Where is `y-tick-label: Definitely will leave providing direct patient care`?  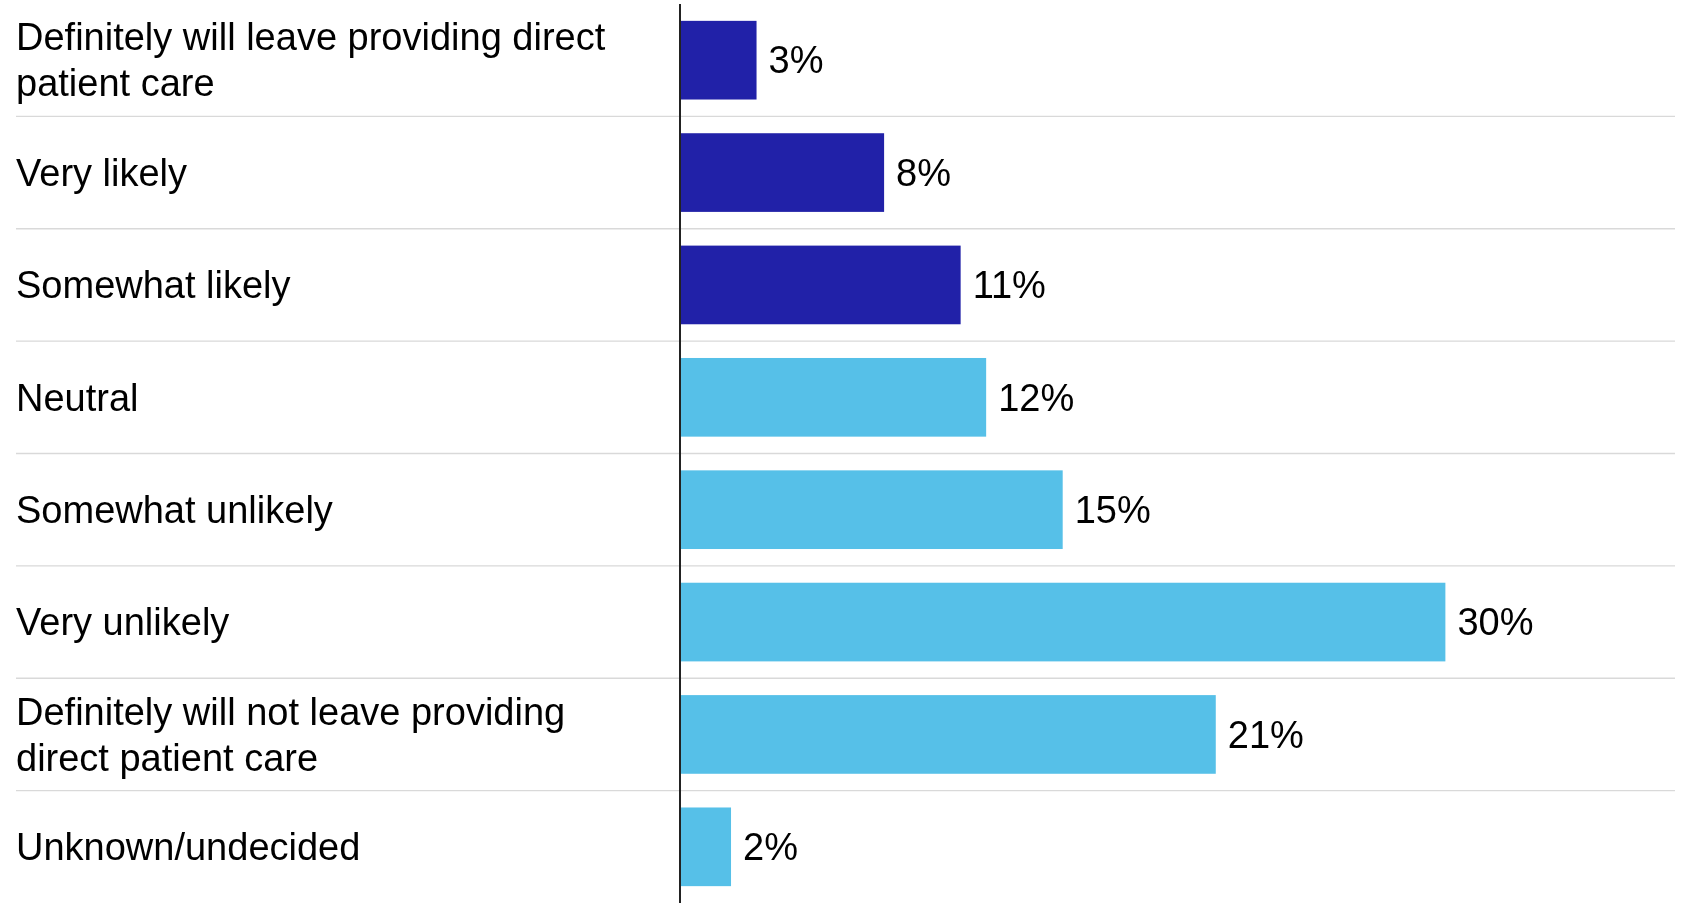 y-tick-label: Definitely will leave providing direct patient care is located at coordinates (311, 60).